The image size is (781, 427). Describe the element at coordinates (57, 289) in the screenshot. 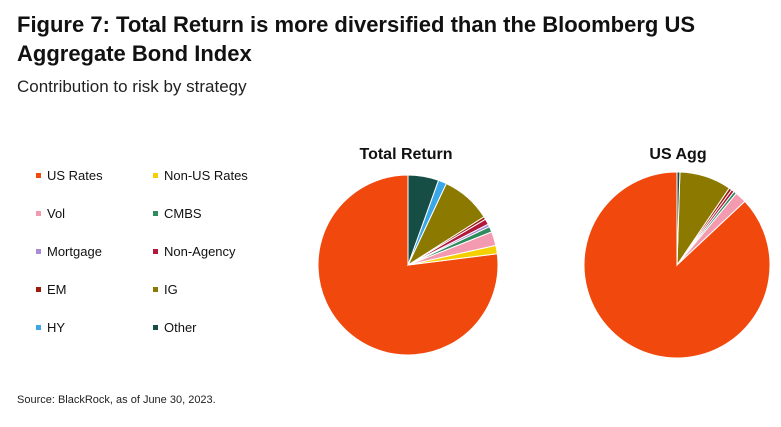

I see `legend-label: EM` at that location.